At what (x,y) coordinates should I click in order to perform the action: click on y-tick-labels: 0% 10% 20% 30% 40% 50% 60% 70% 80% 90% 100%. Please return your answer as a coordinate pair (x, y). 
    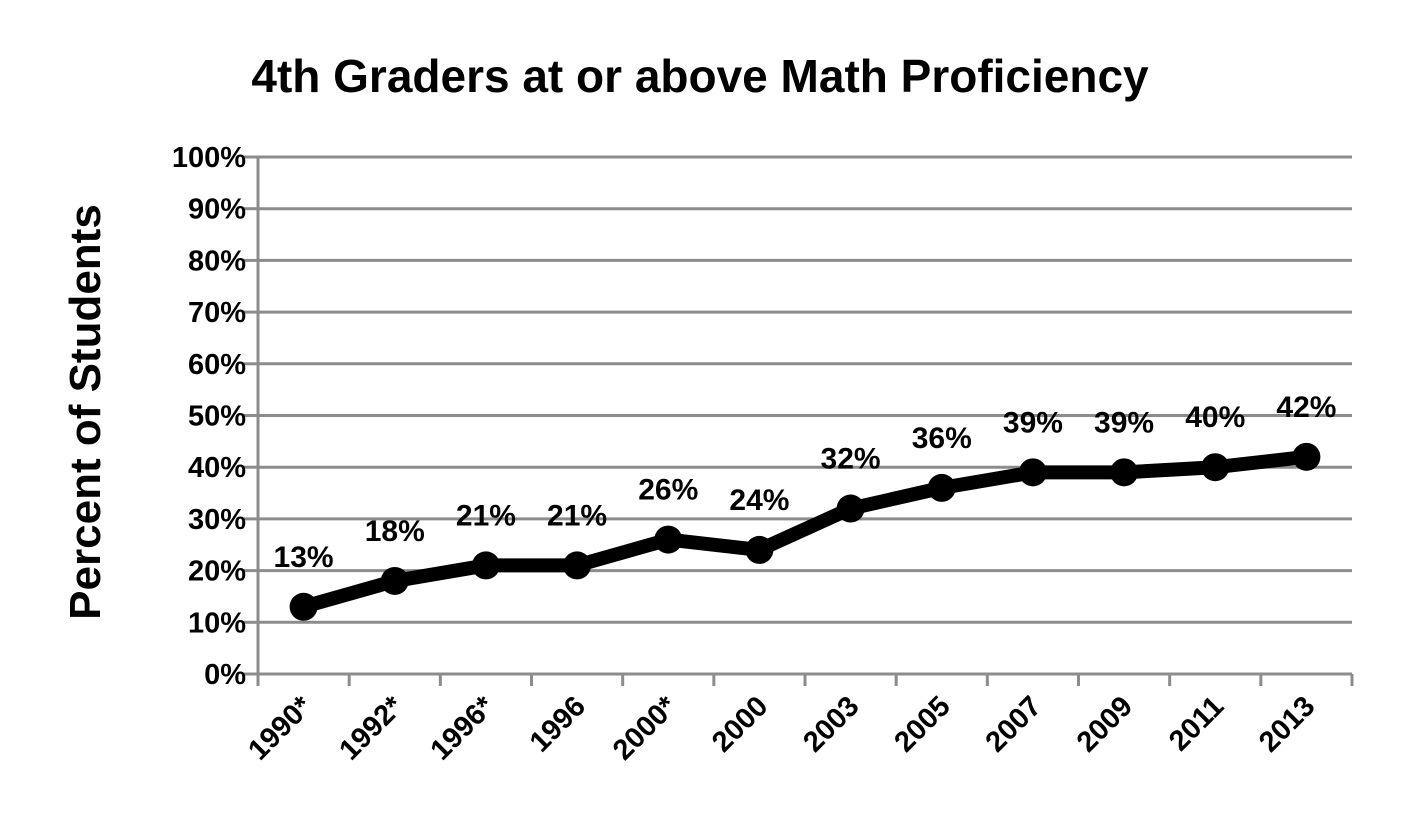
    Looking at the image, I should click on (209, 416).